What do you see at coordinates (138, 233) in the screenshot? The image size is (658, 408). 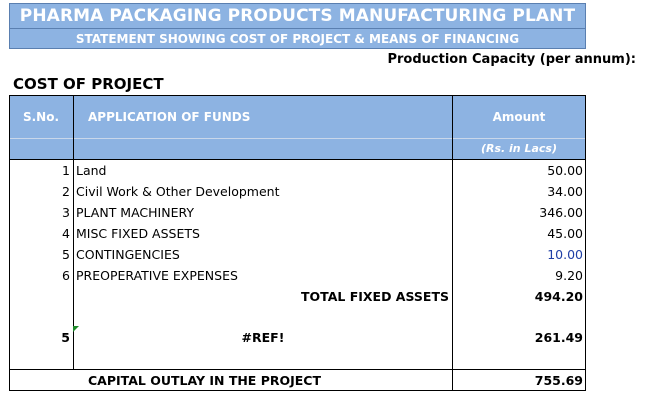 I see `row-desc: MISC FIXED ASSETS` at bounding box center [138, 233].